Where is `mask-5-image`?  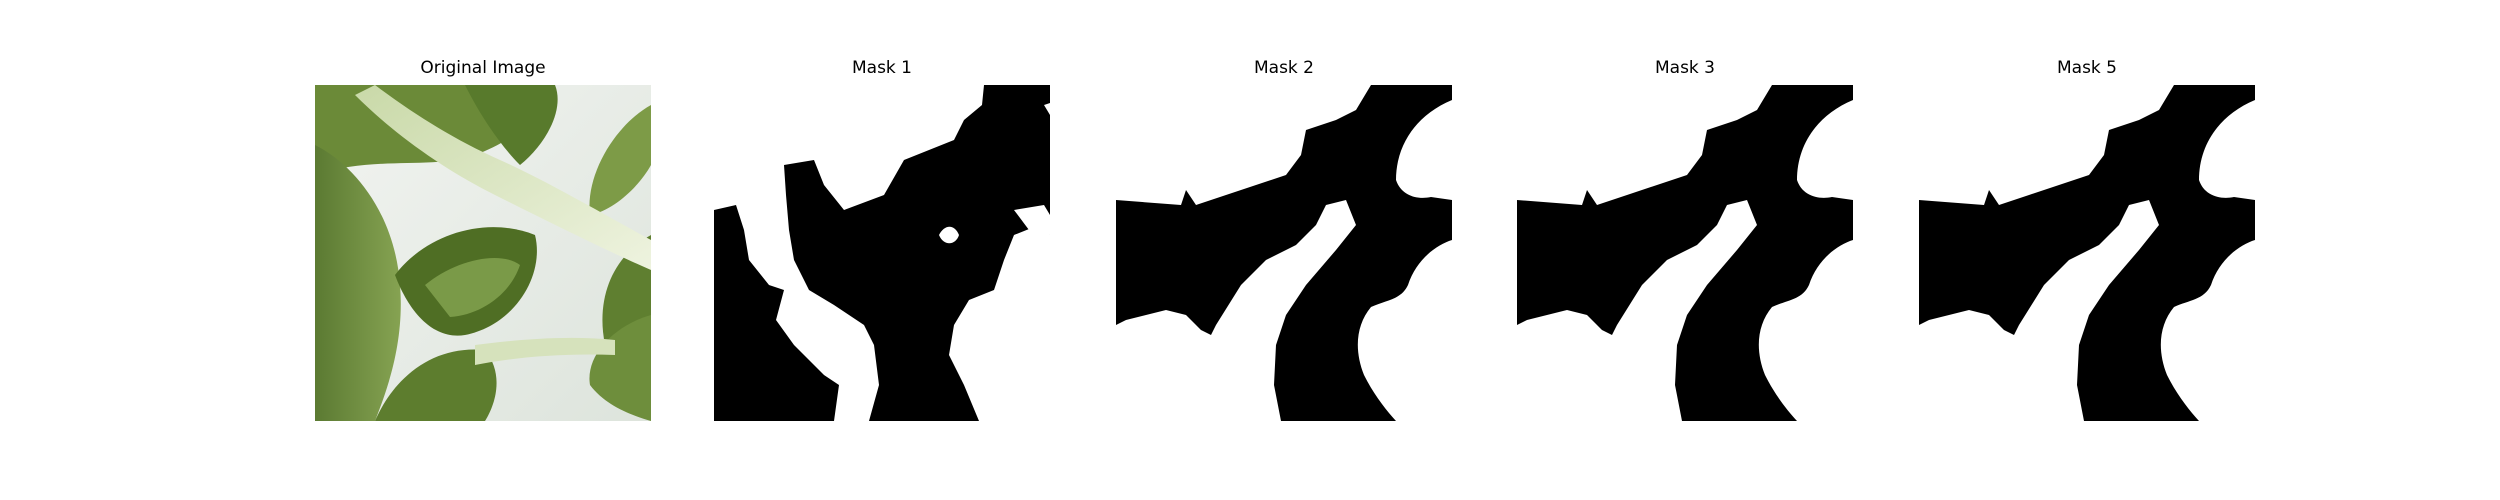
mask-5-image is located at coordinates (2087, 253).